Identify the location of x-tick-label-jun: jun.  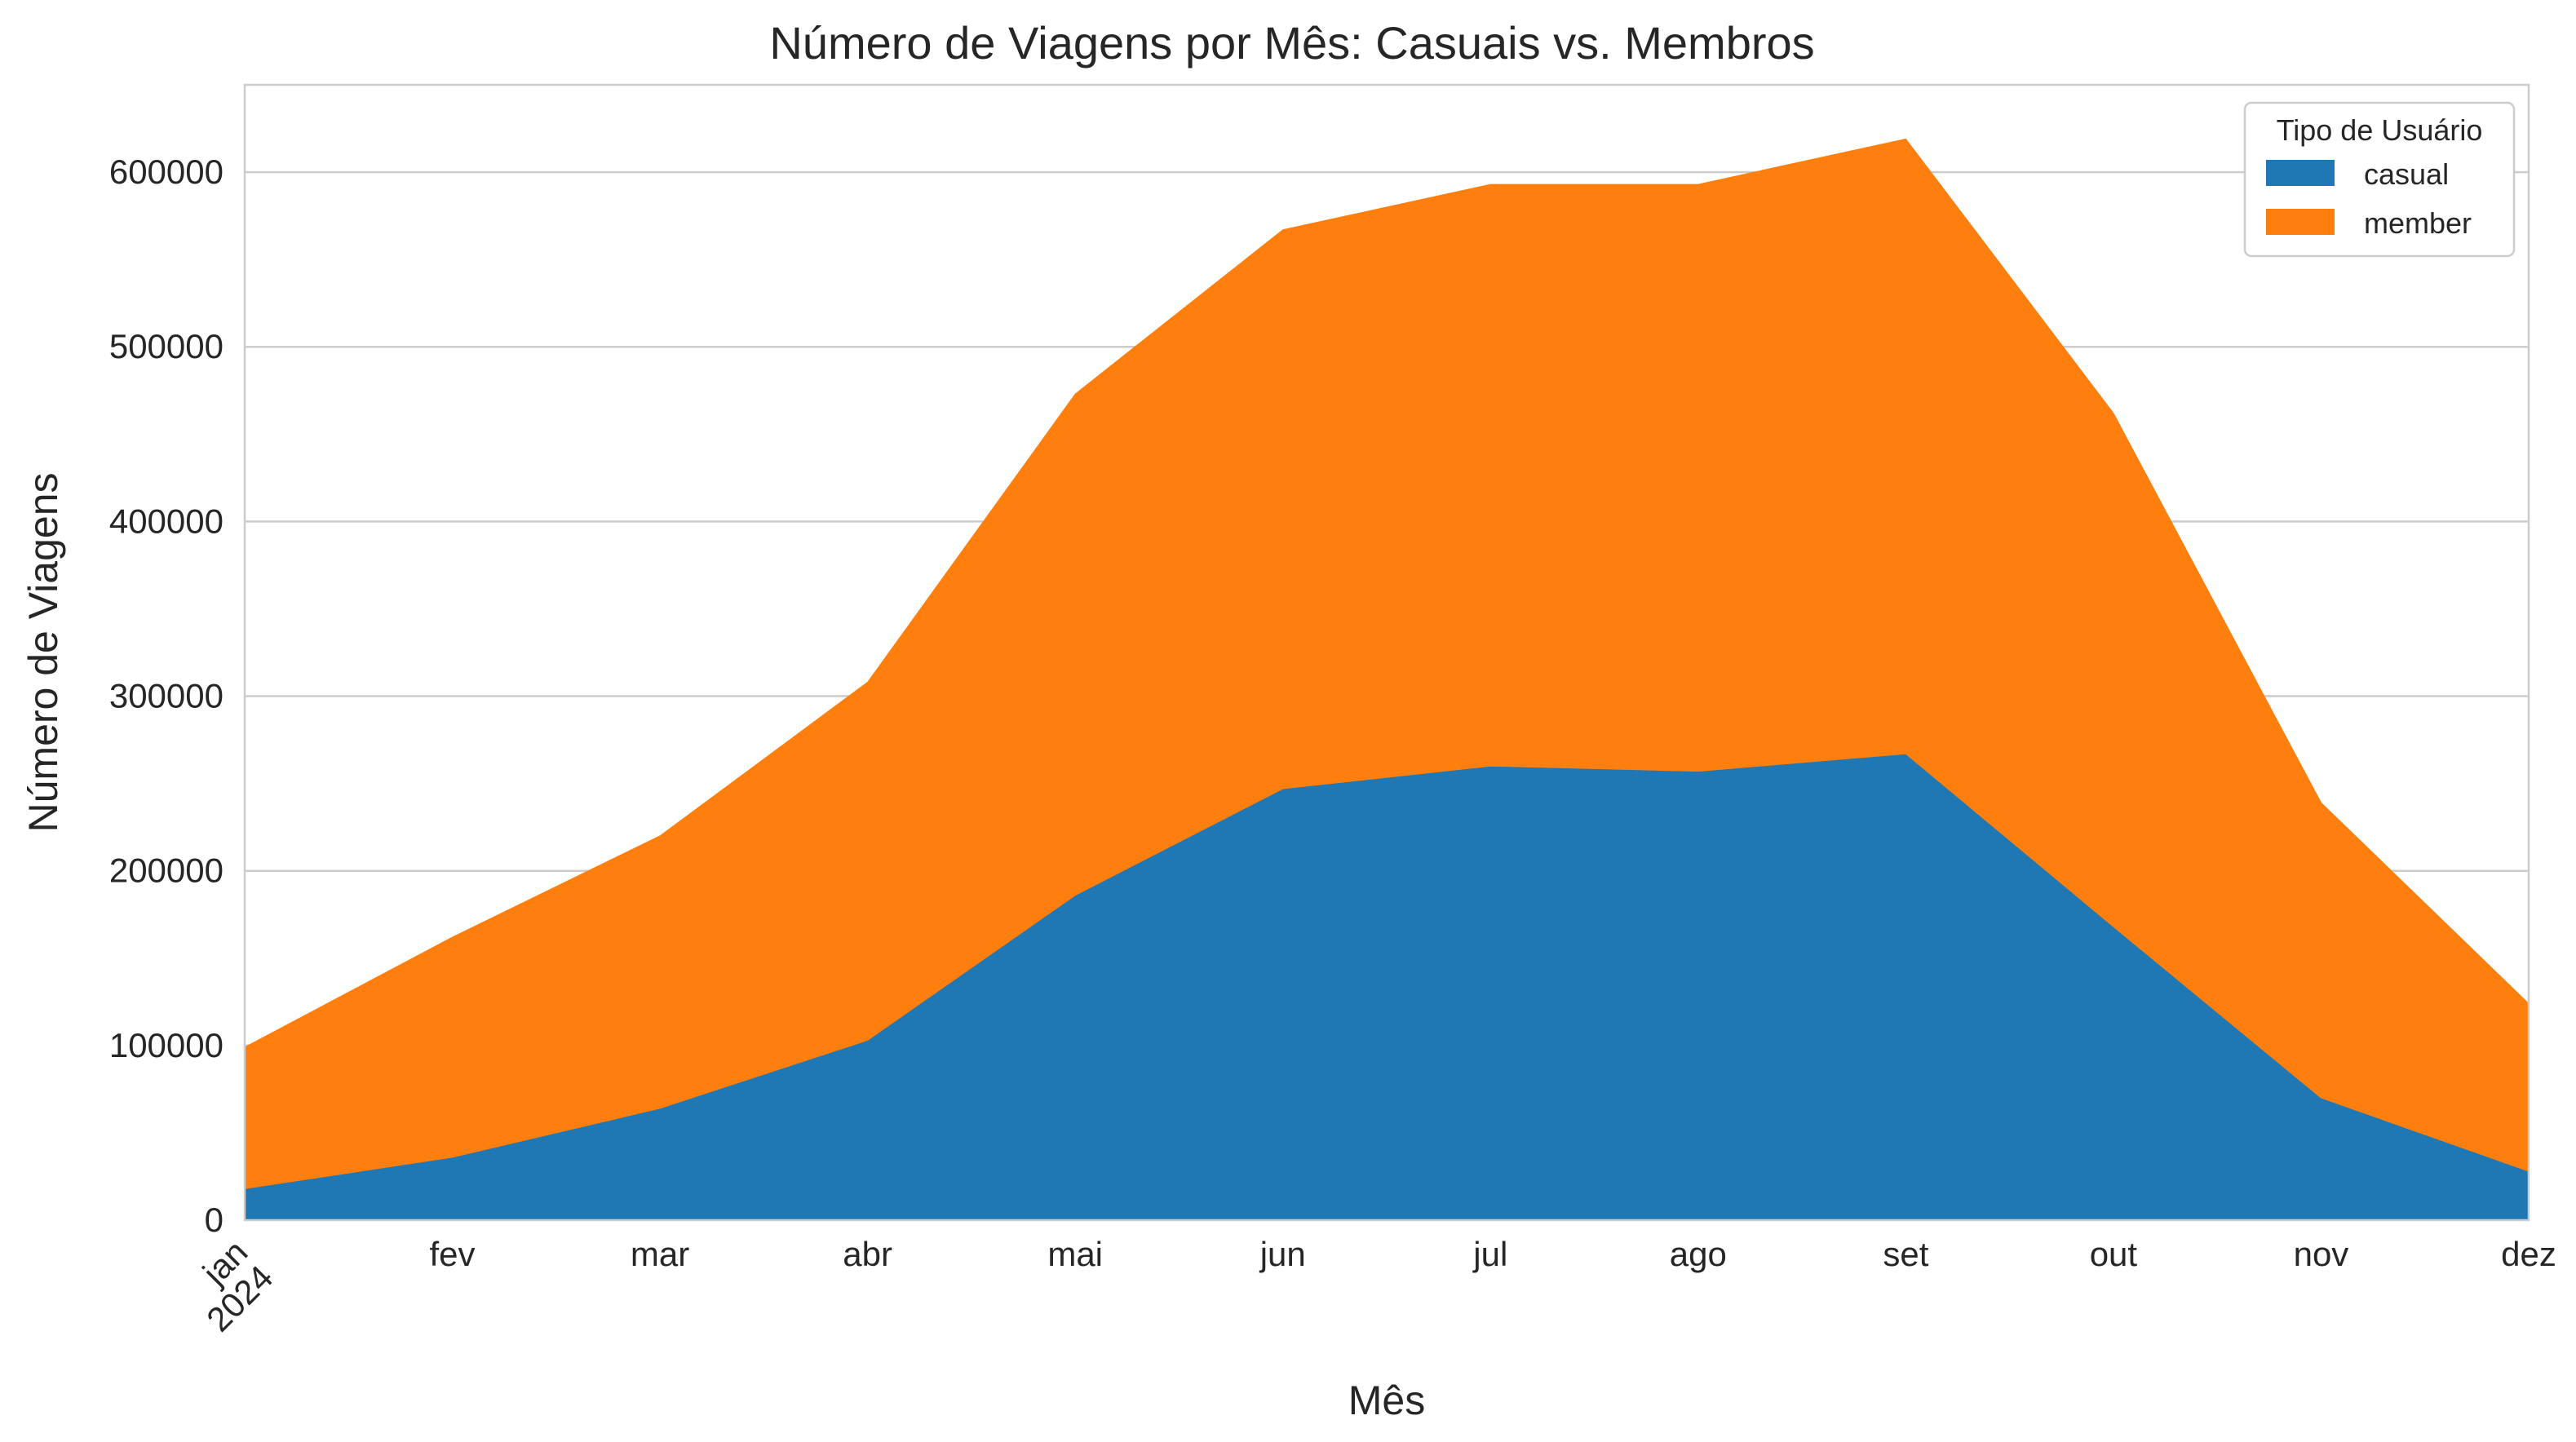
(1282, 1254).